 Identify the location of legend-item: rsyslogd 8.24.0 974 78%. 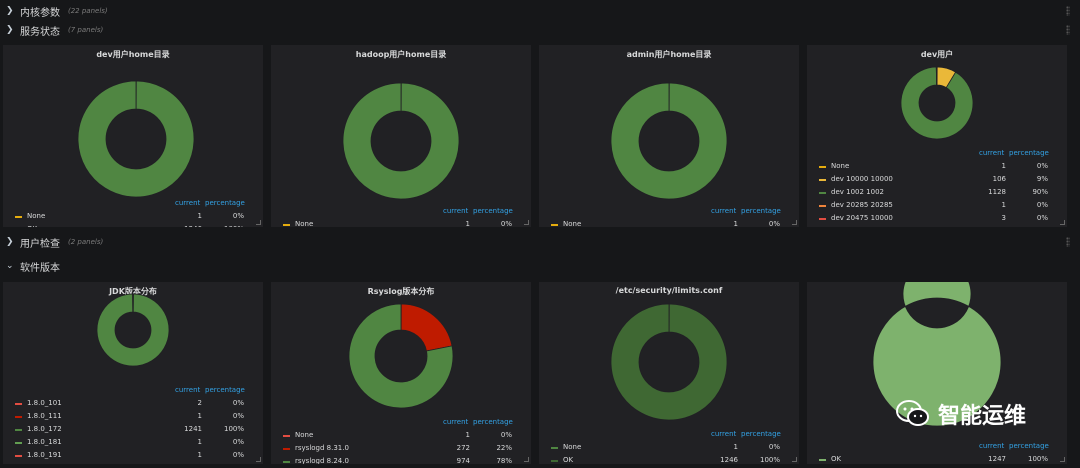
(401, 460).